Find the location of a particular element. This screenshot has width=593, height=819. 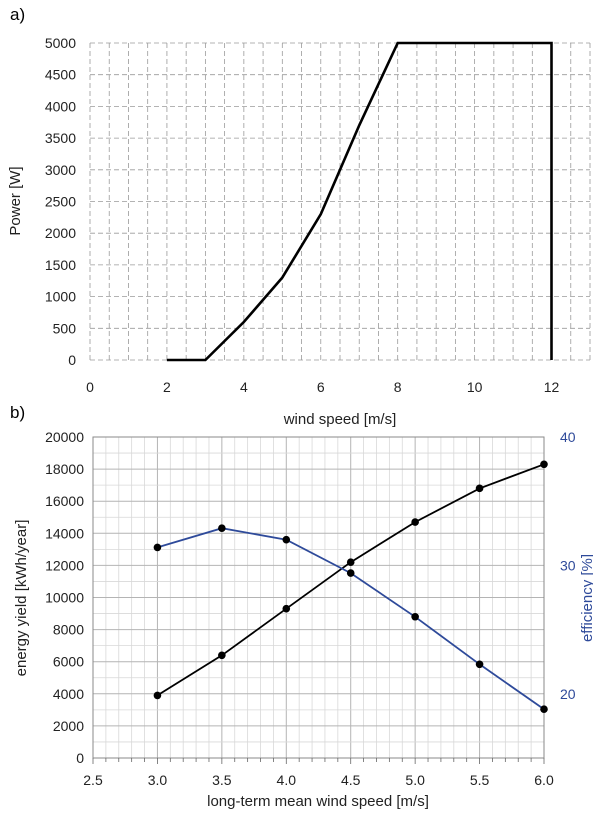

x-tick-label: 3.5 is located at coordinates (222, 780).